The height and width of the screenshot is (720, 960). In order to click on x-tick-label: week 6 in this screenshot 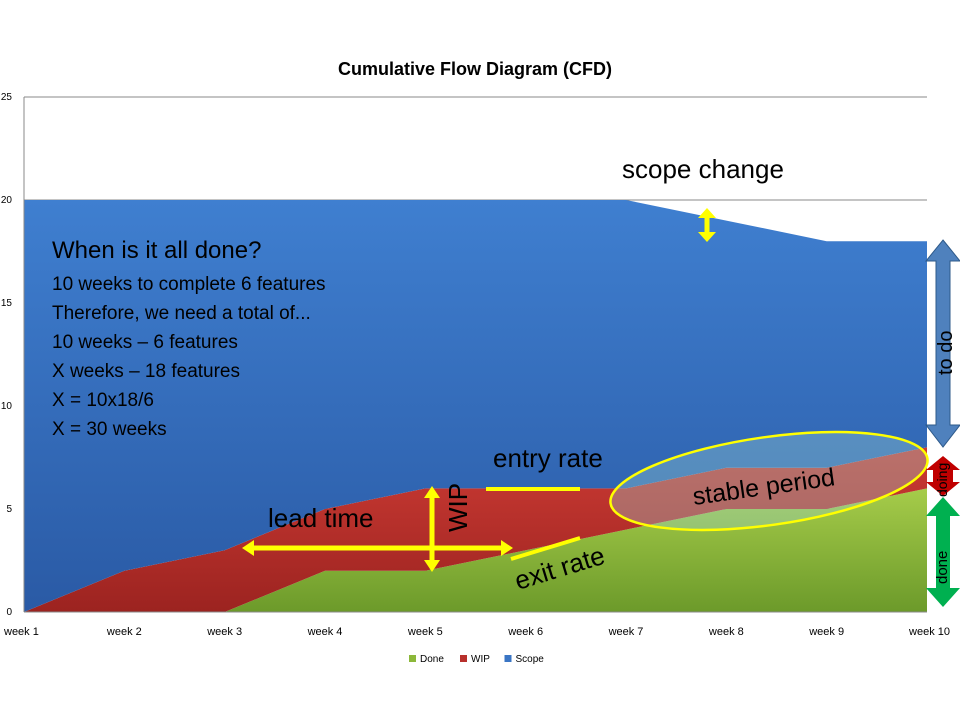, I will do `click(525, 632)`.